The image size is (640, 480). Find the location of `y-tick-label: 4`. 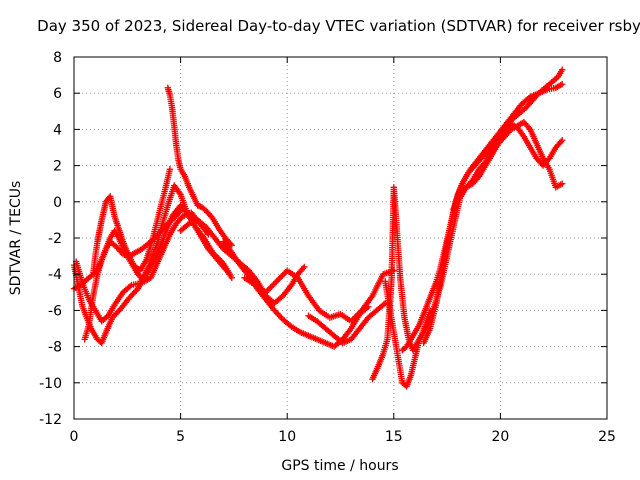

y-tick-label: 4 is located at coordinates (57, 130).